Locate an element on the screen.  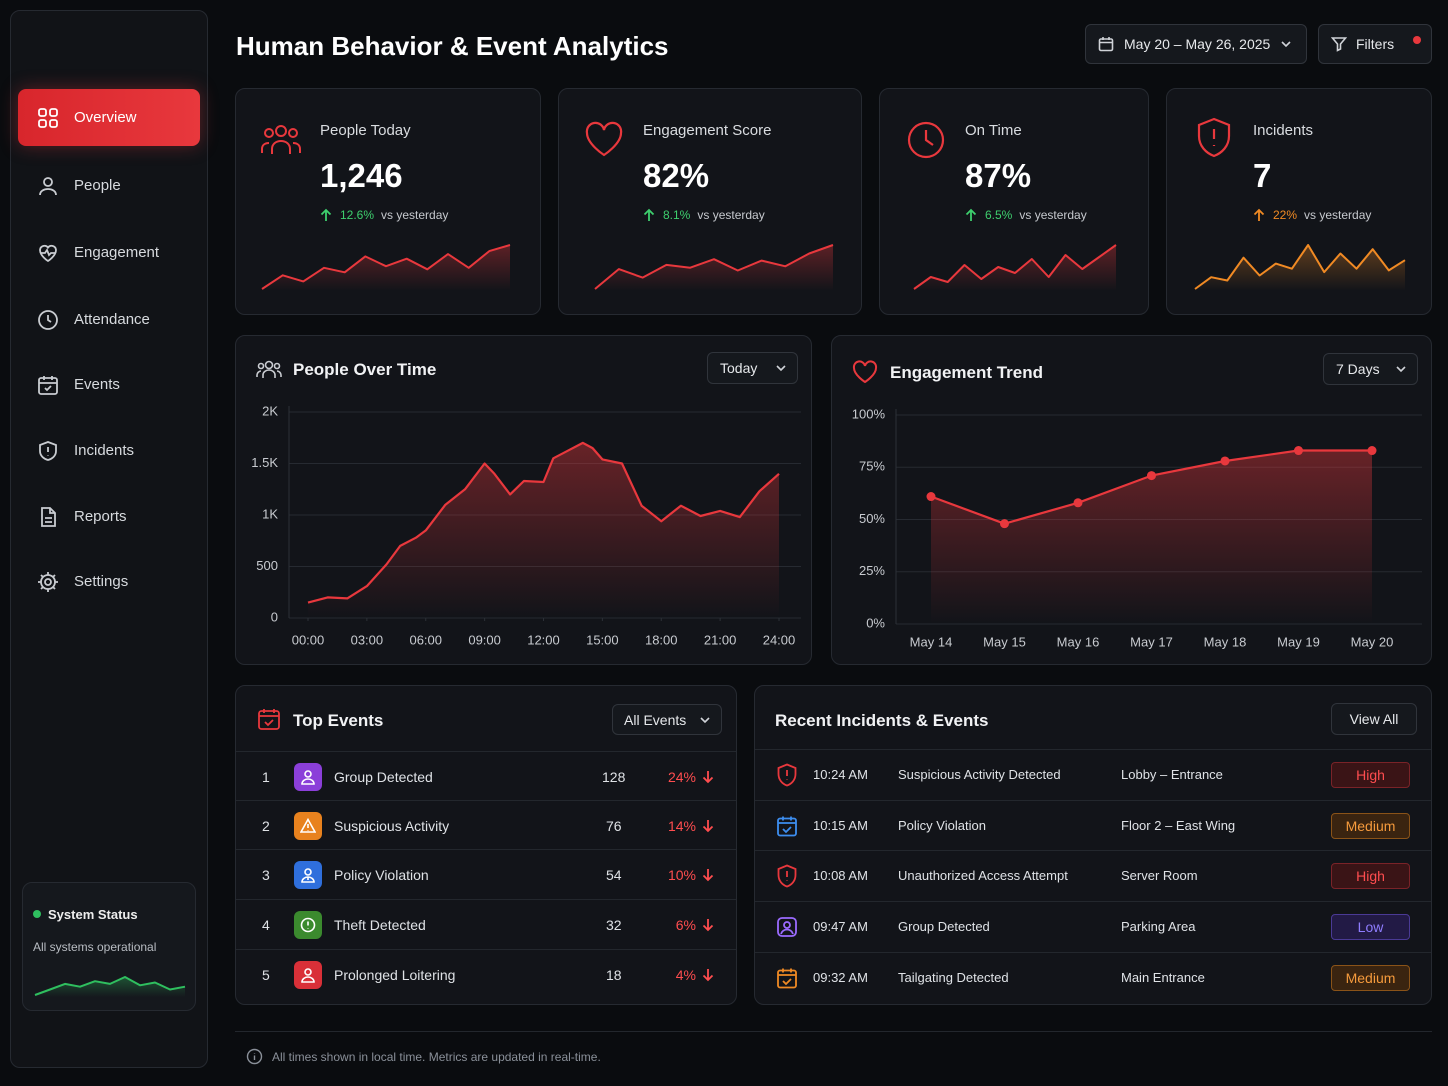
nav-label: Engagement is located at coordinates (117, 252).